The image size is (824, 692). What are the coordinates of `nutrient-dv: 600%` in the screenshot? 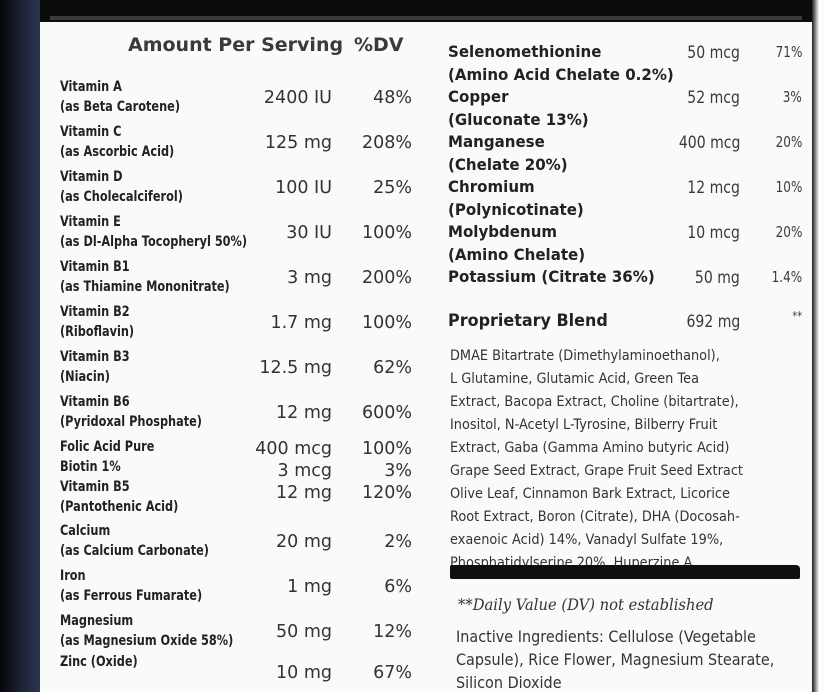 It's located at (386, 413).